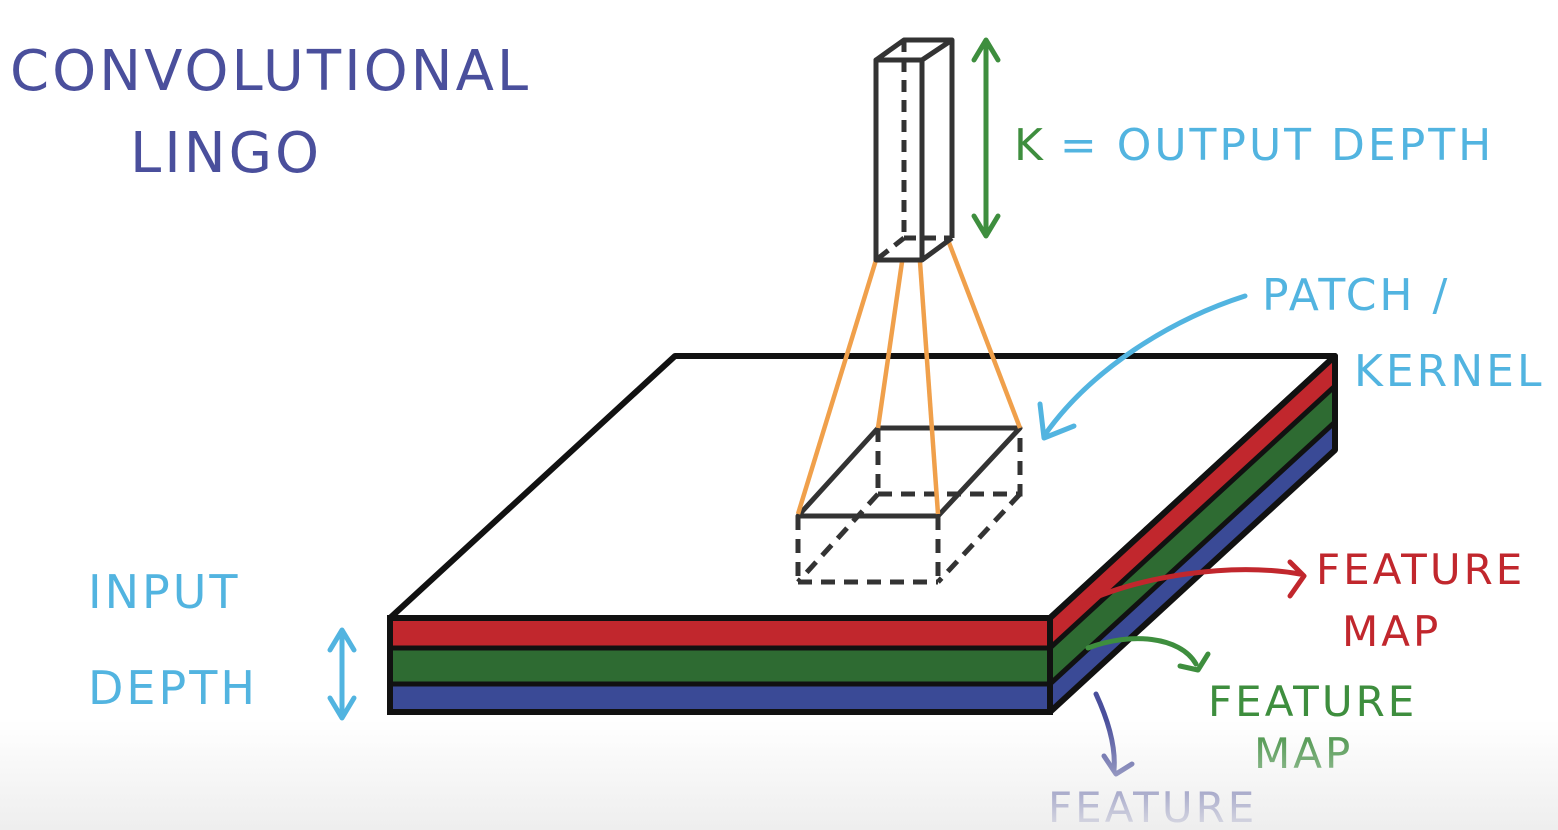 The width and height of the screenshot is (1558, 830). I want to click on feature-map-blue-arrowhead, so click(1118, 765).